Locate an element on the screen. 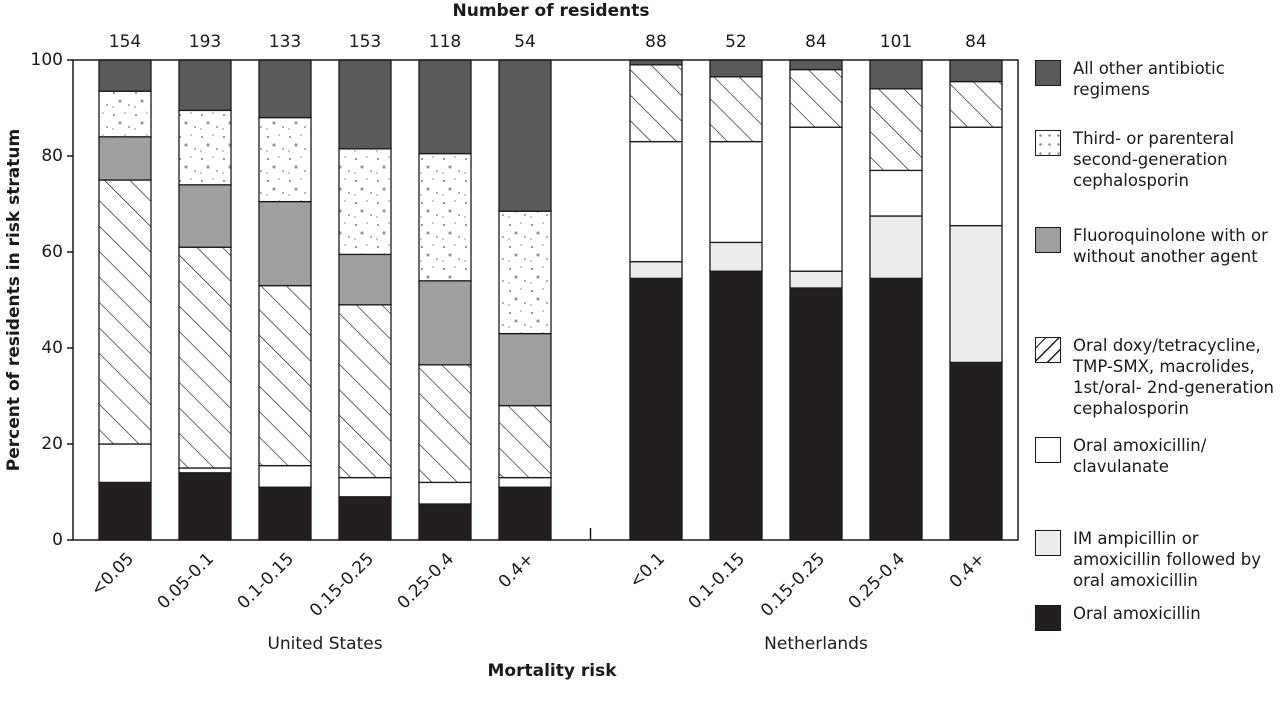  y-tick-label: 20 is located at coordinates (52, 444).